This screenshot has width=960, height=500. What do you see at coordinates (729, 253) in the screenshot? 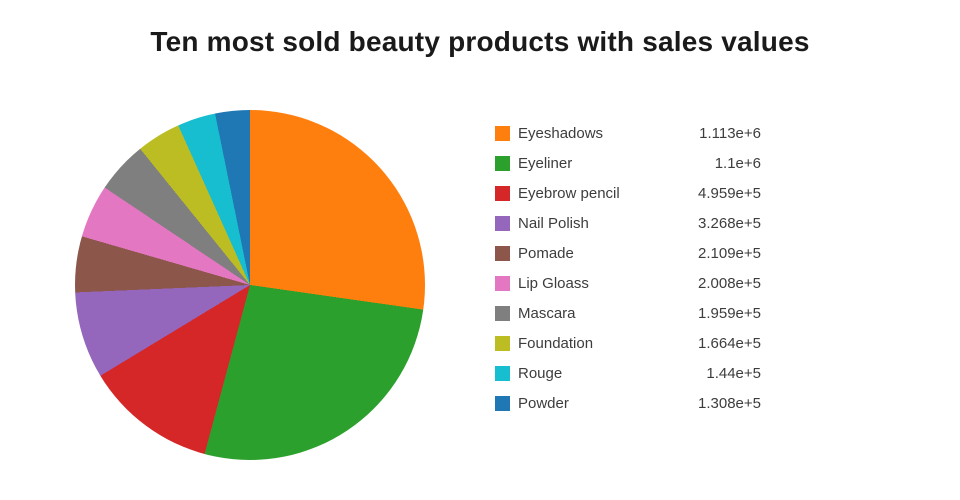
I see `legend-value: 2.109e+5` at bounding box center [729, 253].